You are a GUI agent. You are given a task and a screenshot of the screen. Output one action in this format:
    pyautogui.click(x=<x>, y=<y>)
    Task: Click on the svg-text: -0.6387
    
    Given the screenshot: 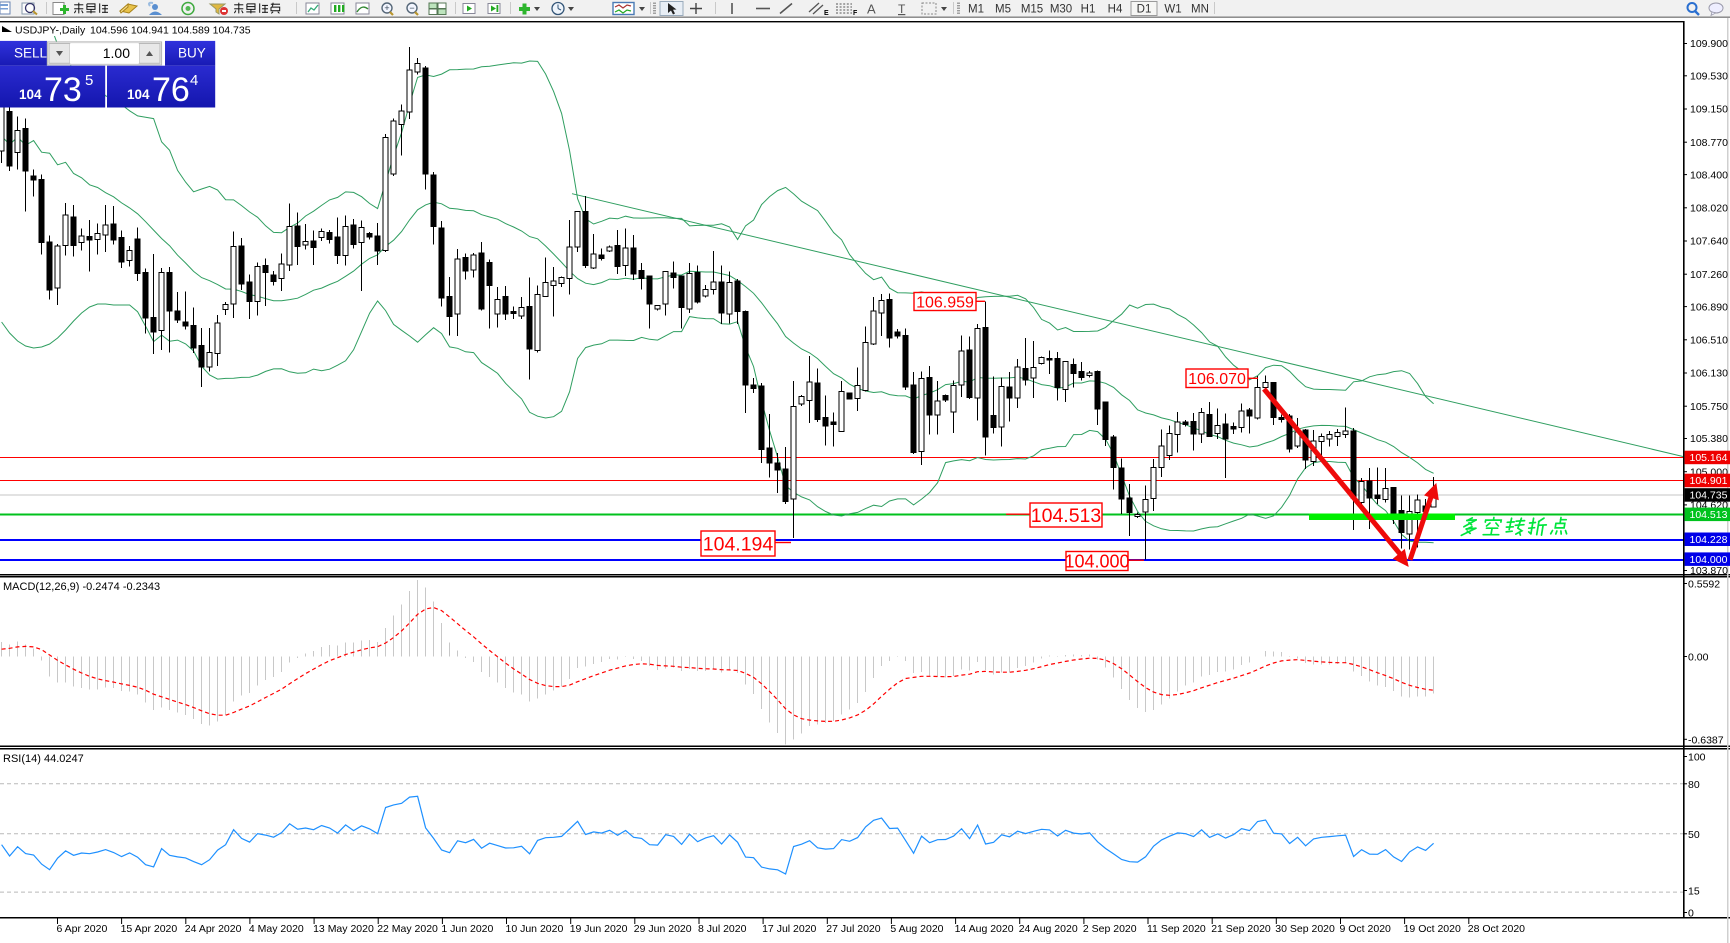 What is the action you would take?
    pyautogui.click(x=1706, y=740)
    